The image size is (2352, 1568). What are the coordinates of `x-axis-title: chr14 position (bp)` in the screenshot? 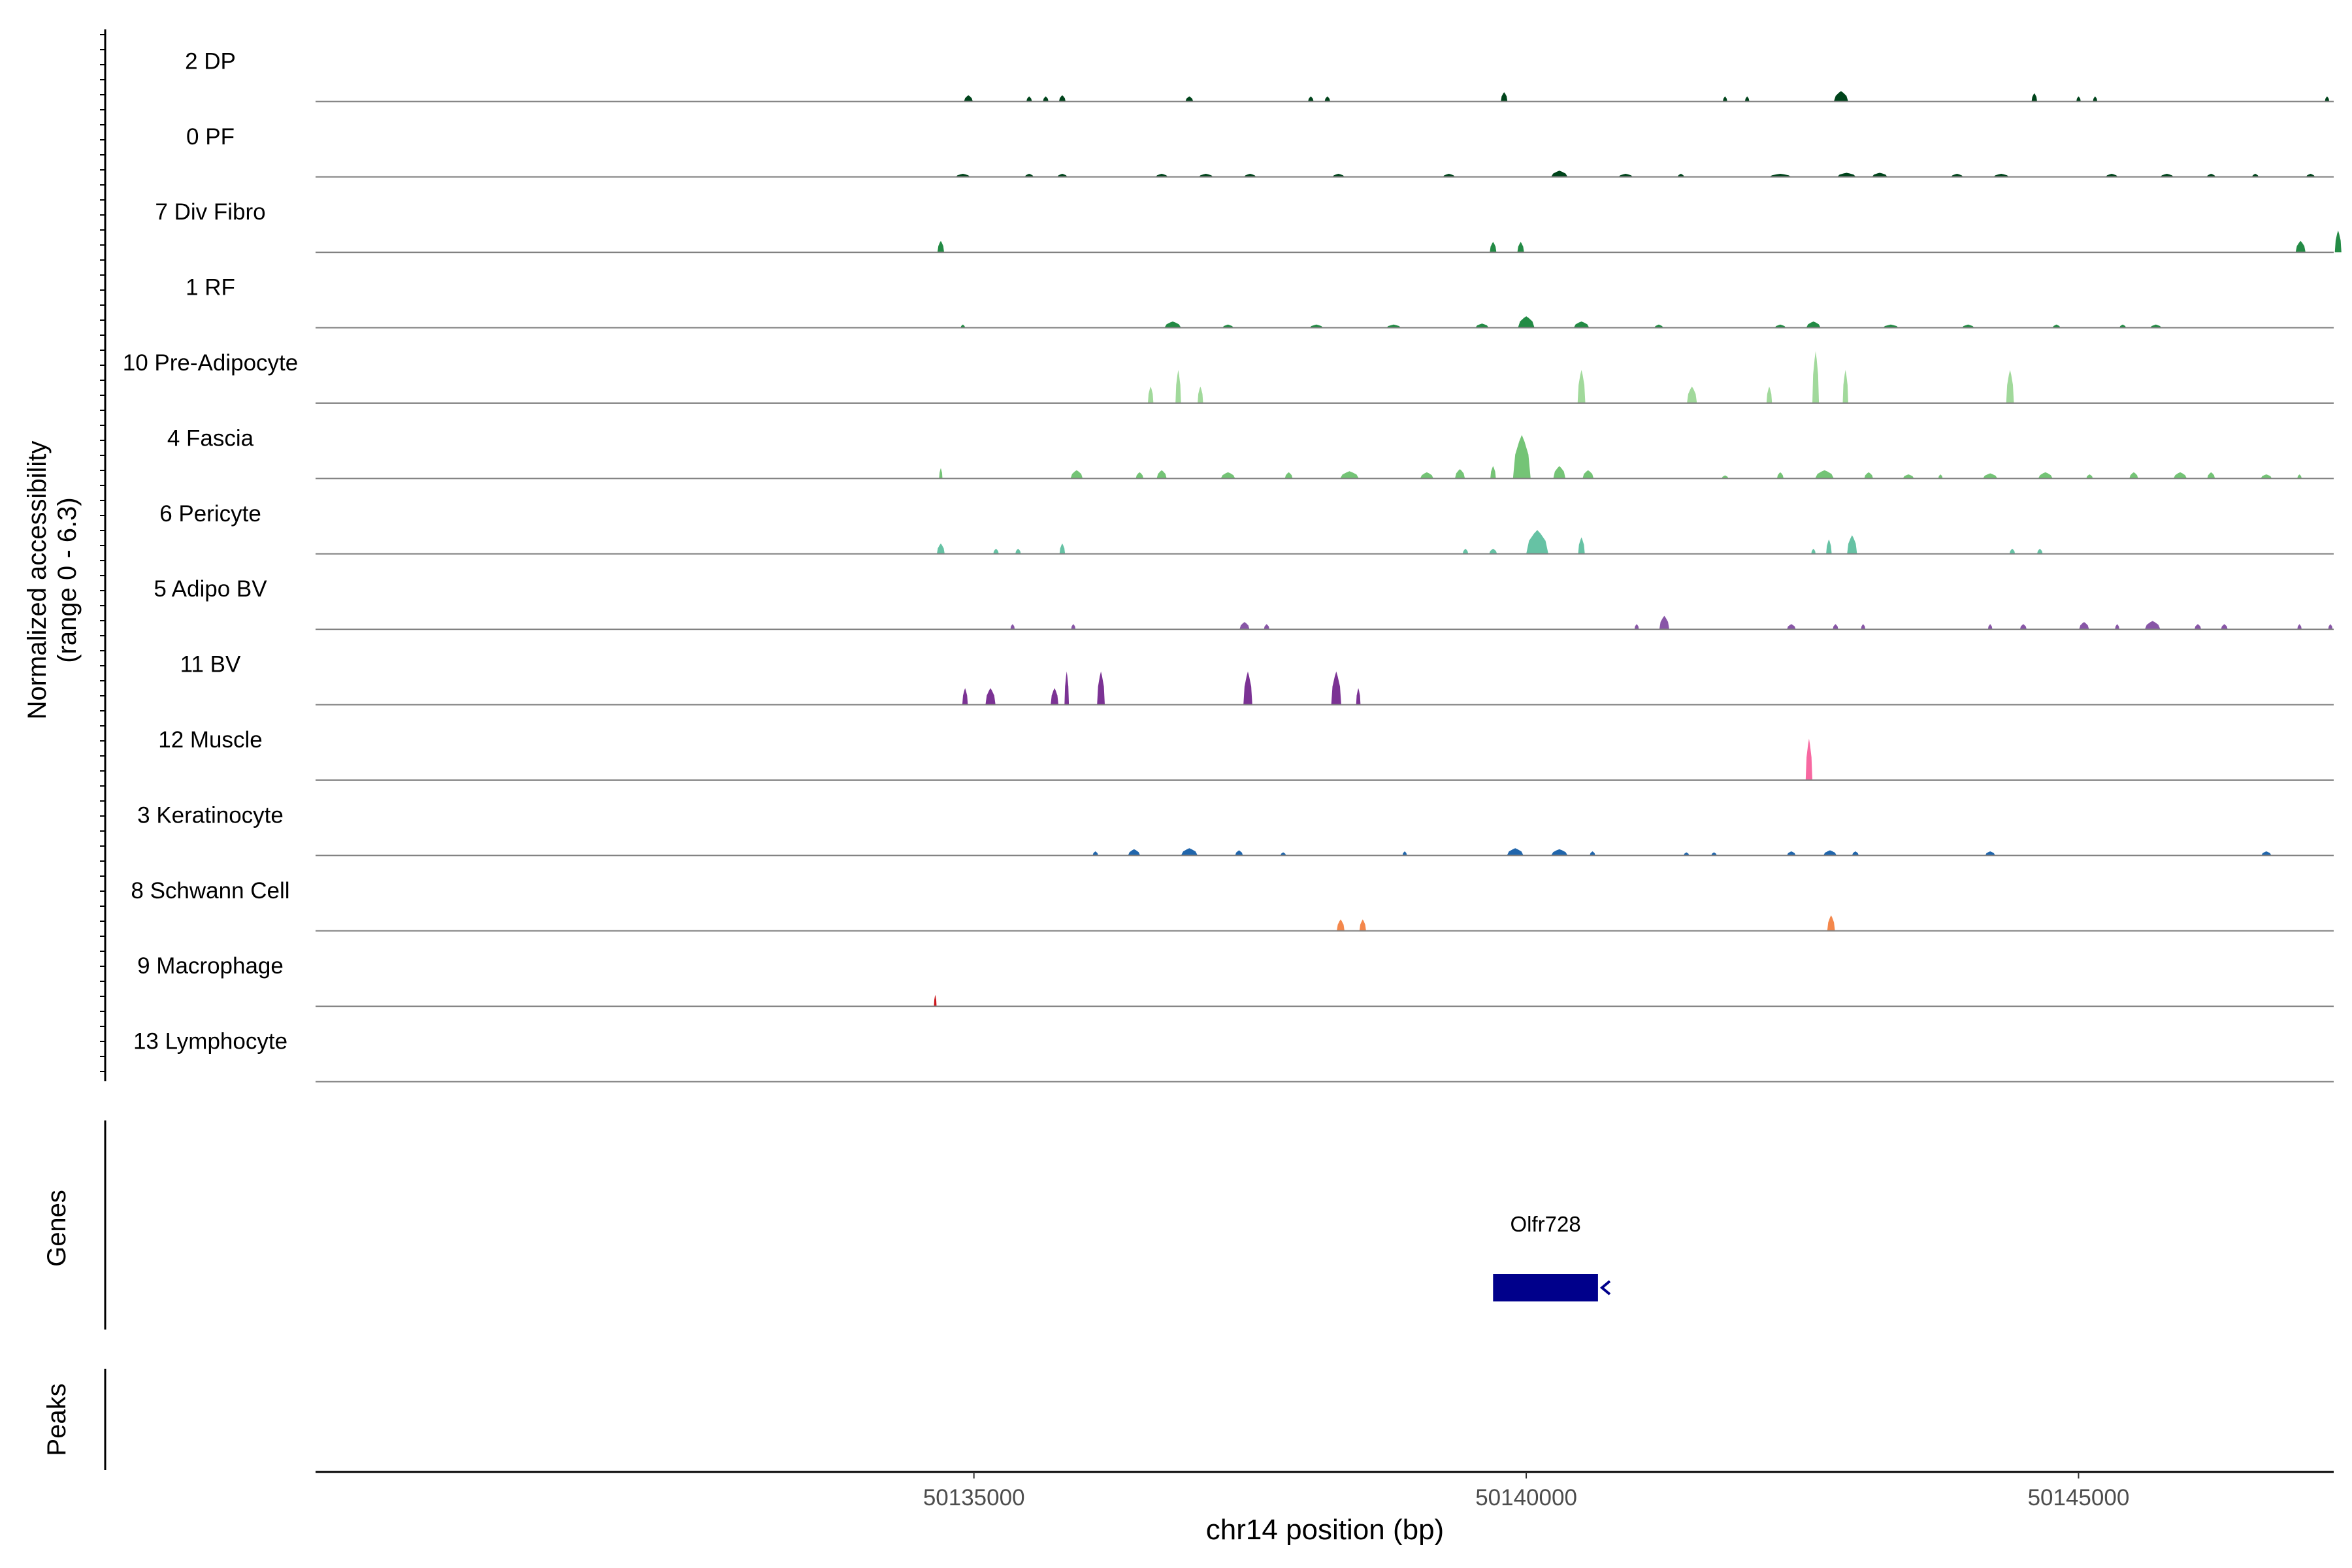 It's located at (1325, 1530).